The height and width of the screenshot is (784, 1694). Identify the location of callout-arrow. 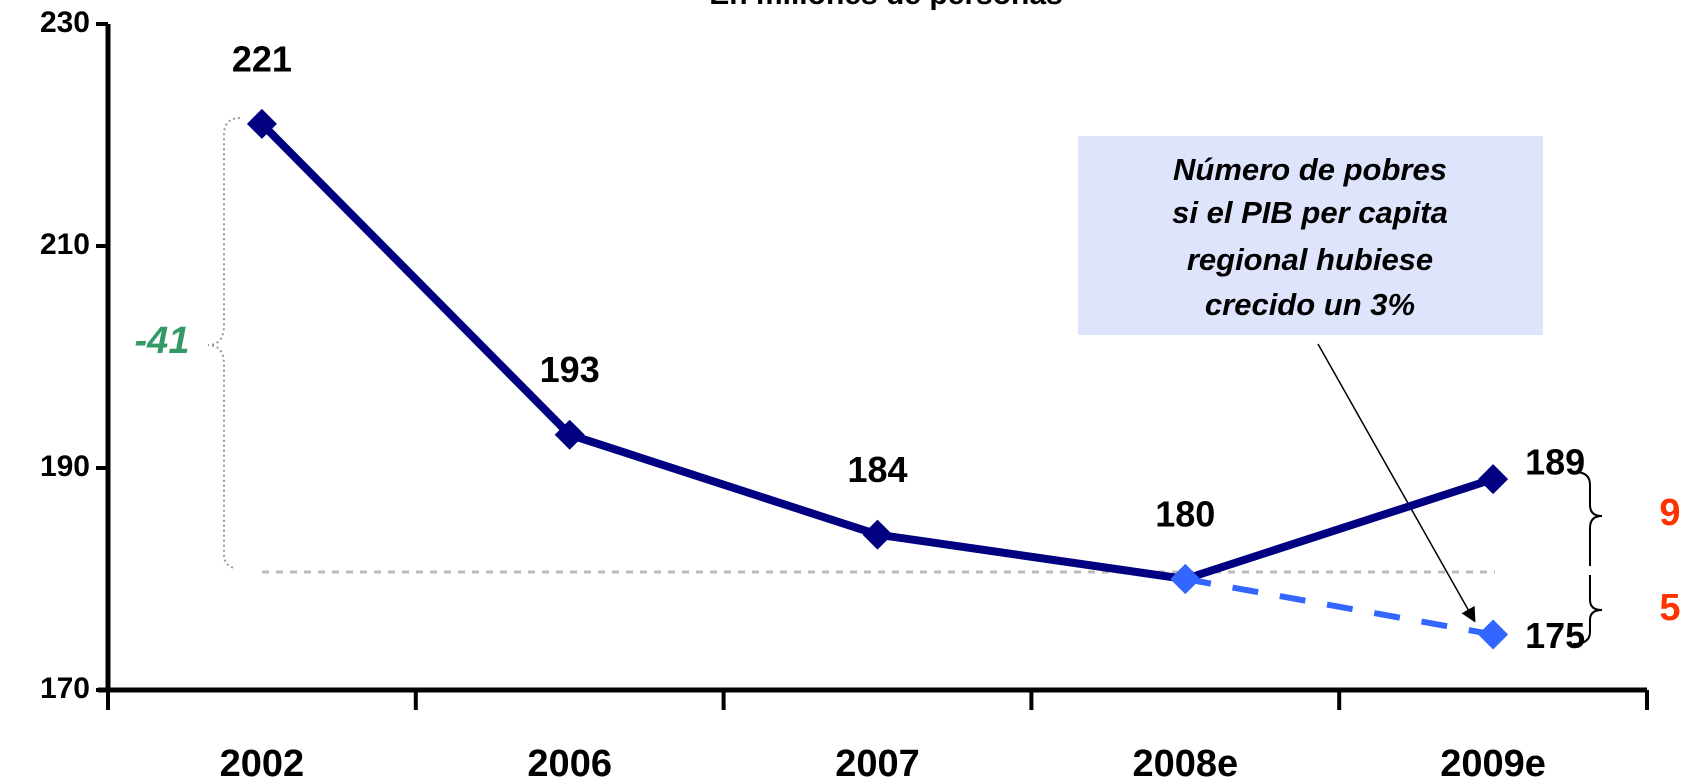
(1396, 483).